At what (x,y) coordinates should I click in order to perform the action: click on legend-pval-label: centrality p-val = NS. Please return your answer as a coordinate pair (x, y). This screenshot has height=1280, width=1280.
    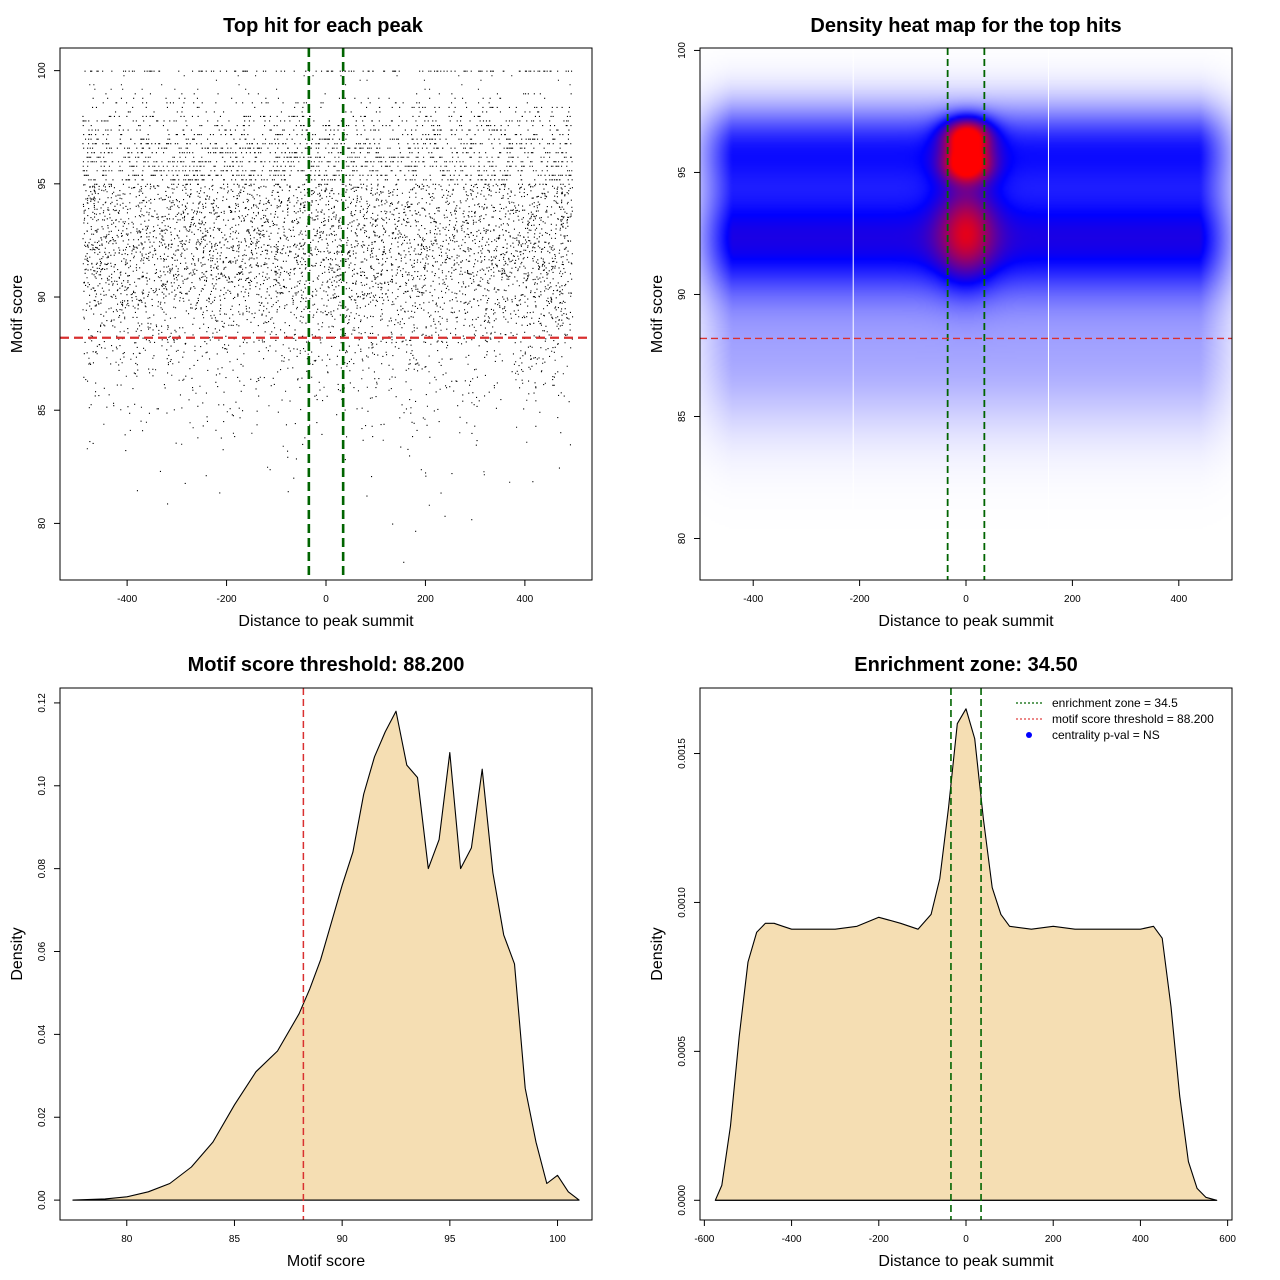
    Looking at the image, I should click on (1106, 735).